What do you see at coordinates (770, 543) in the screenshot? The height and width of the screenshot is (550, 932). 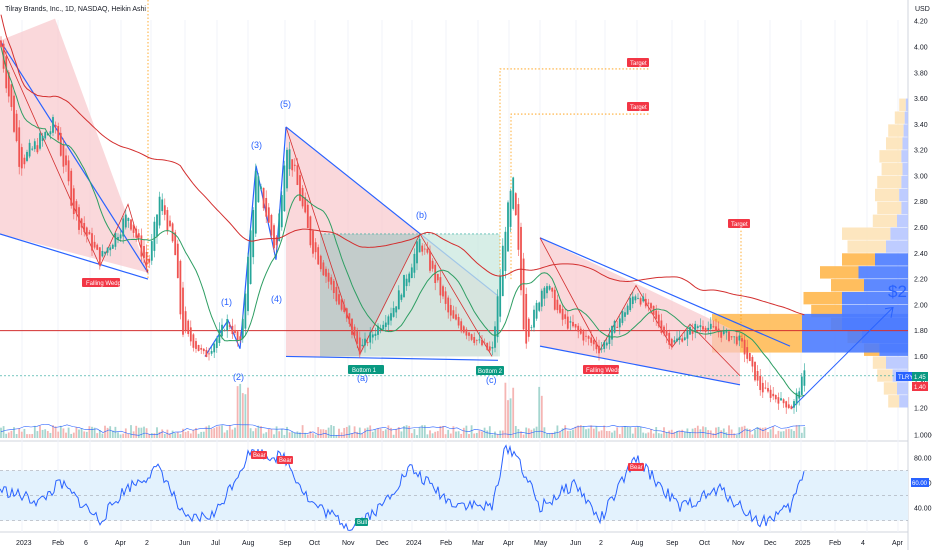 I see `time-tick-label: Dec` at bounding box center [770, 543].